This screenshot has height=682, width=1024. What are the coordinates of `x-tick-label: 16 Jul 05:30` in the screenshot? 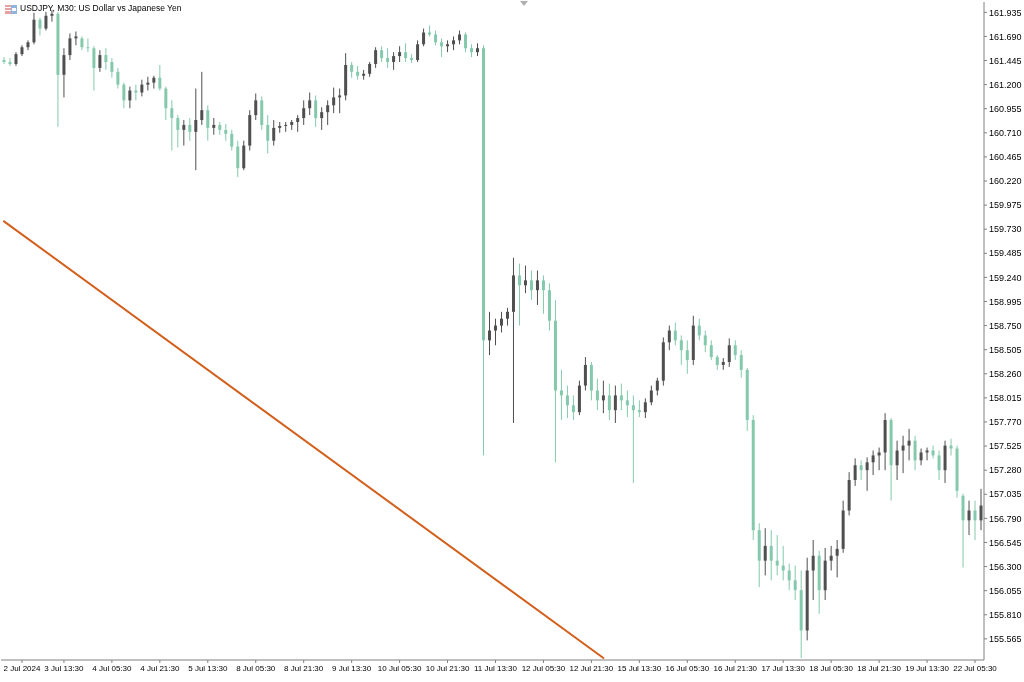 It's located at (687, 668).